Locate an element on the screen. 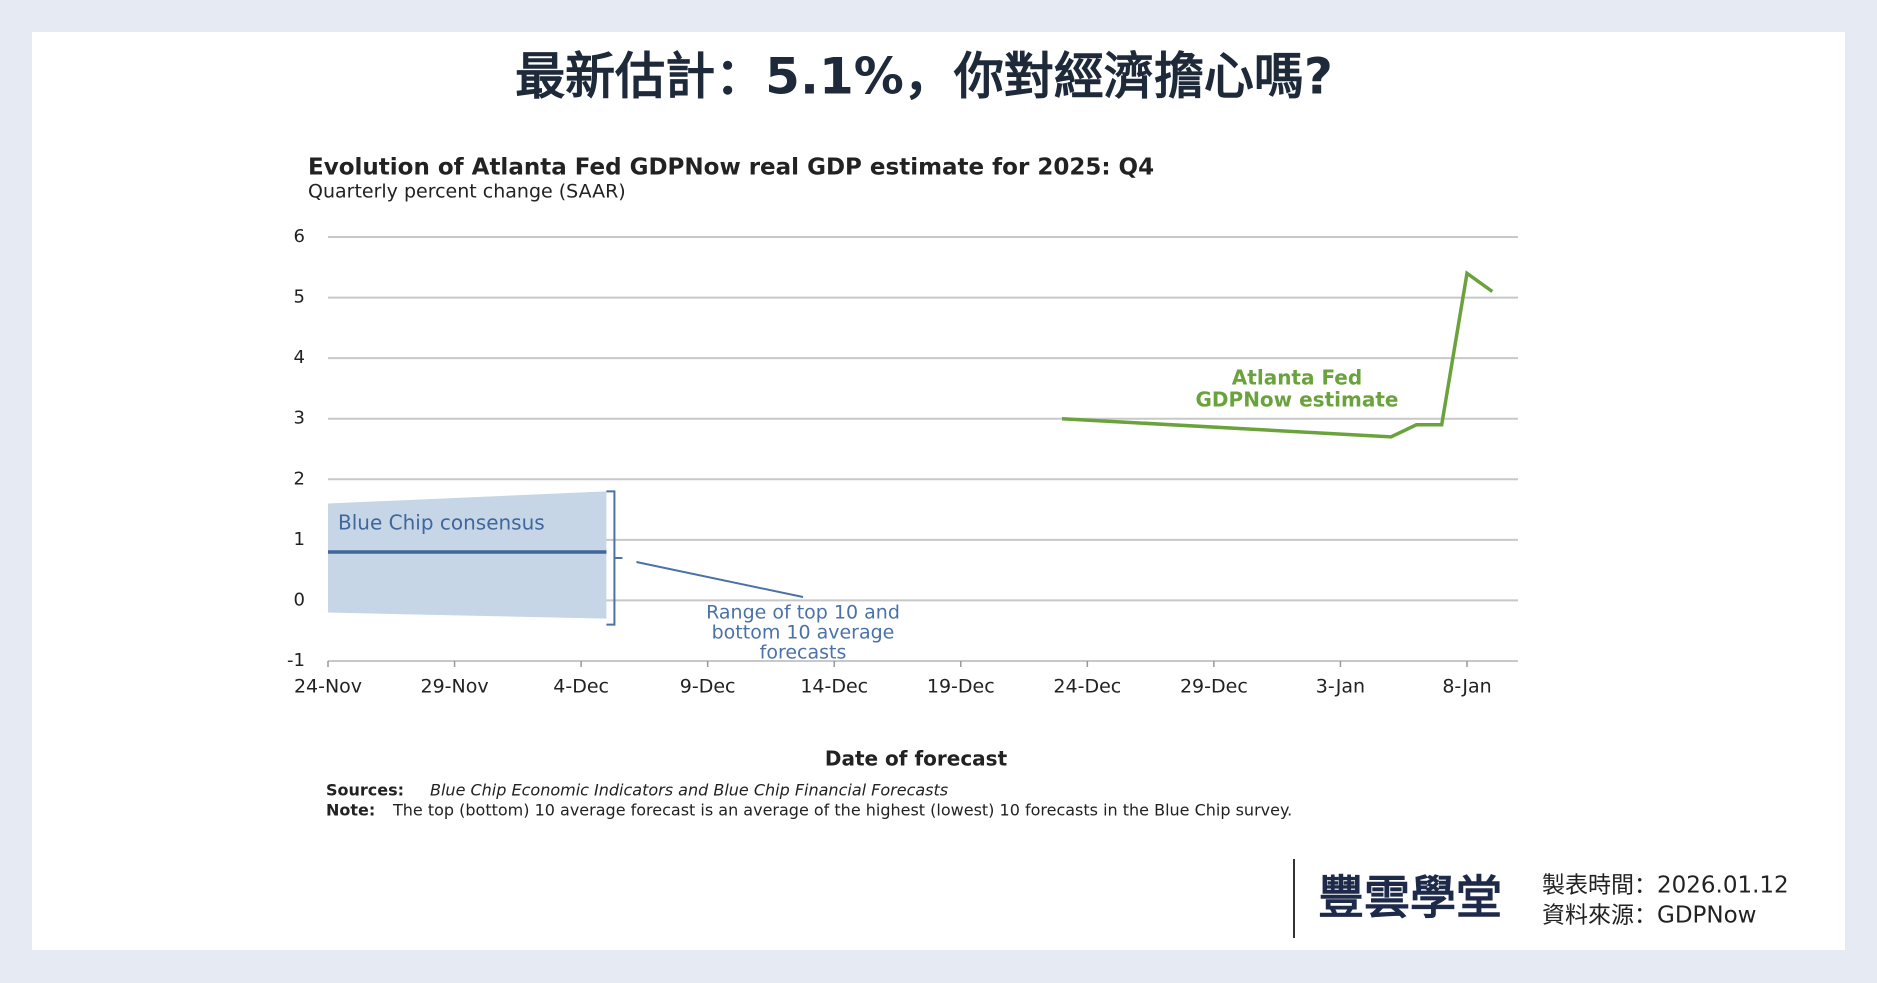 This screenshot has width=1877, height=983. bracket is located at coordinates (614, 558).